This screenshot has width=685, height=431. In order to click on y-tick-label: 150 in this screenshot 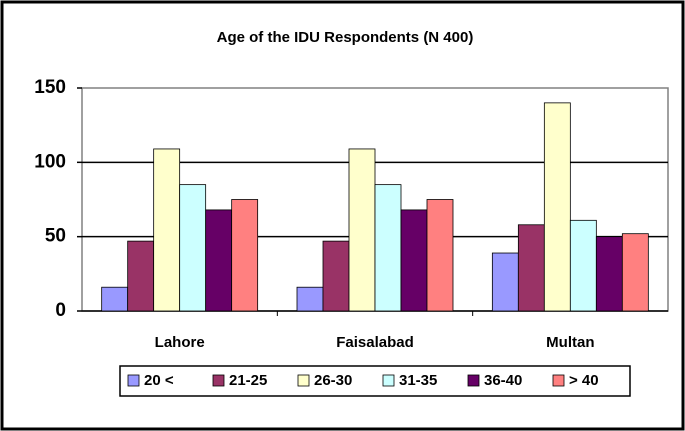, I will do `click(50, 87)`.